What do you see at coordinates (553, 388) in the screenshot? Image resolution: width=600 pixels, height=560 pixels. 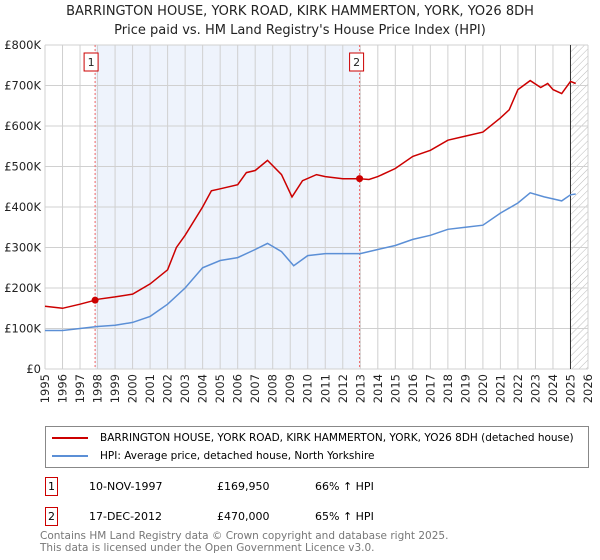 I see `x-tick-label: 2024` at bounding box center [553, 388].